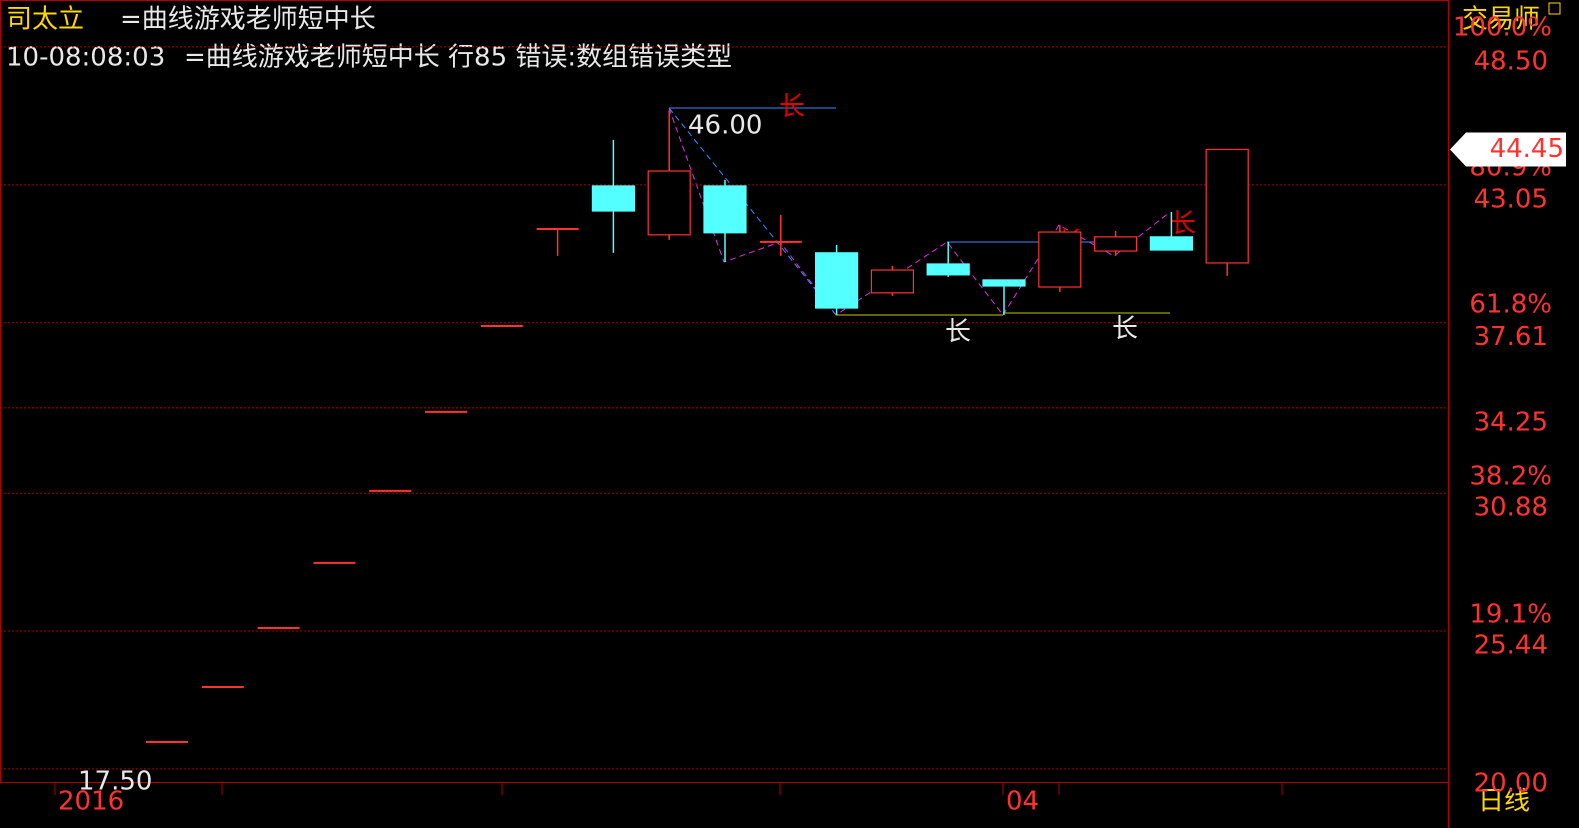 The image size is (1579, 828). Describe the element at coordinates (1511, 508) in the screenshot. I see `y-tick-label: 30.88` at that location.